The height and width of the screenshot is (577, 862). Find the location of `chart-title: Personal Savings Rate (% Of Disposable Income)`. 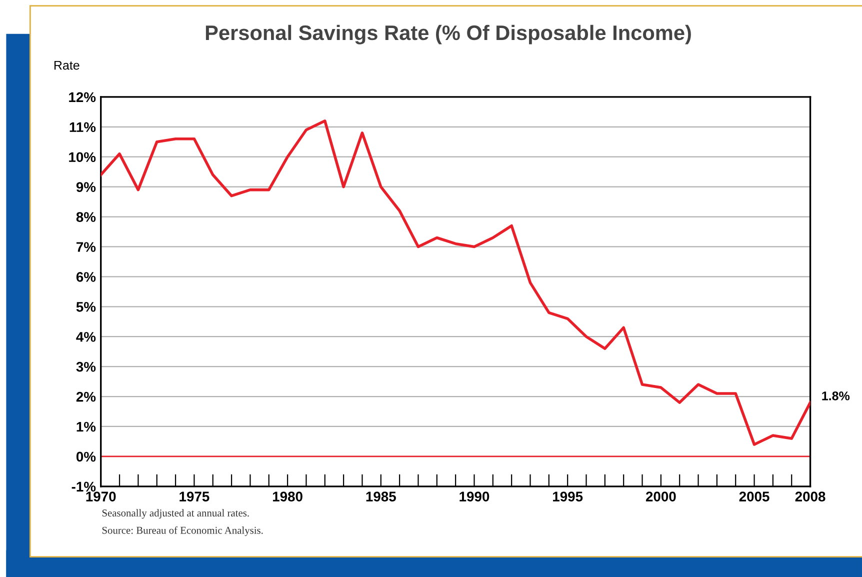

chart-title: Personal Savings Rate (% Of Disposable Income) is located at coordinates (448, 34).